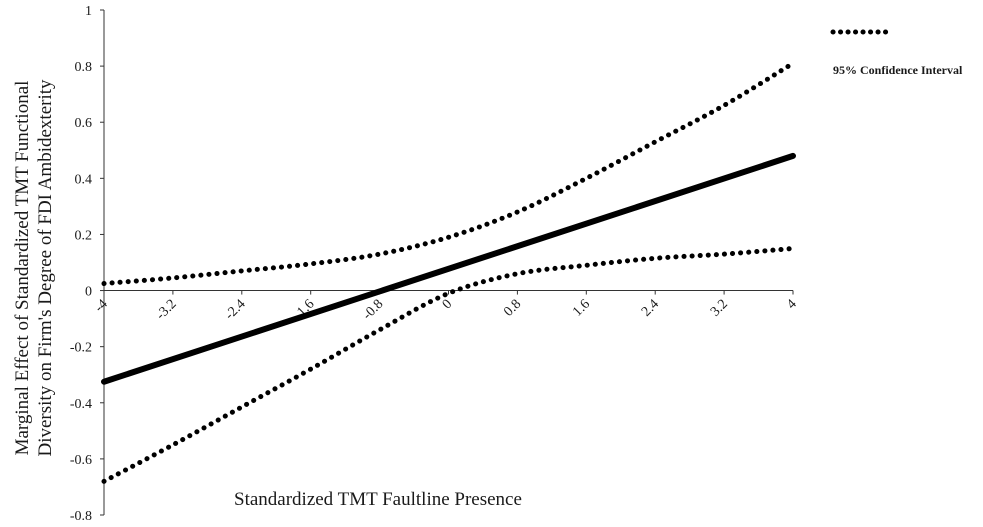 The image size is (983, 527). I want to click on x-tick-label: -0.8, so click(373, 310).